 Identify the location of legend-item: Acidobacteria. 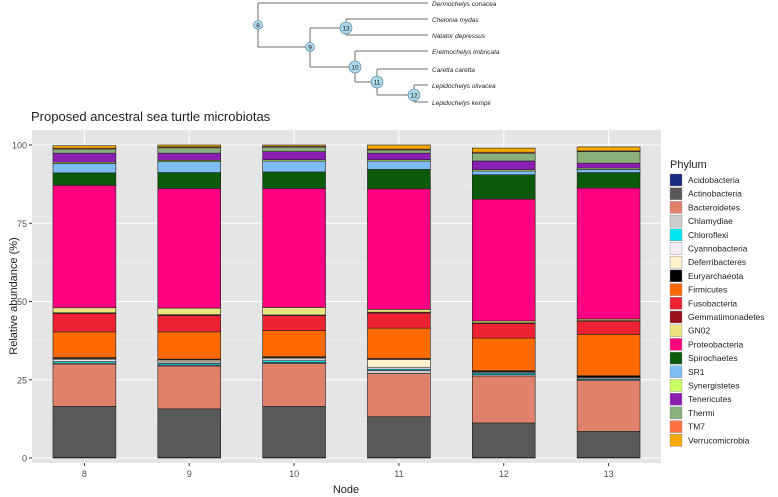
(704, 180).